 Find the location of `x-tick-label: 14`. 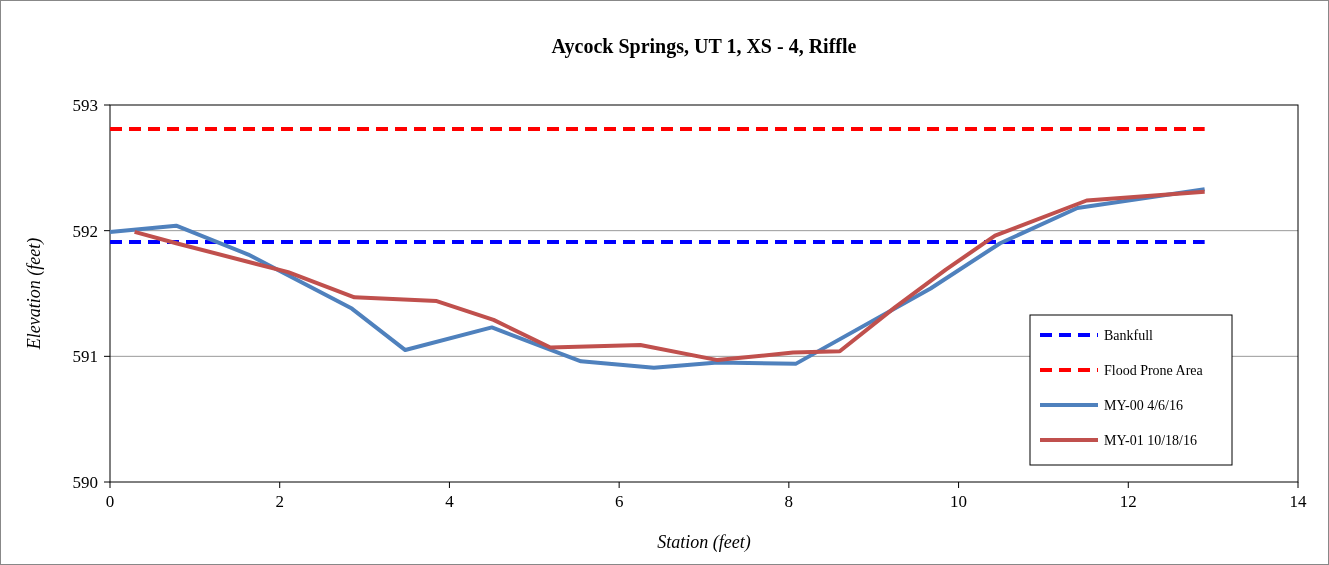

x-tick-label: 14 is located at coordinates (1298, 501).